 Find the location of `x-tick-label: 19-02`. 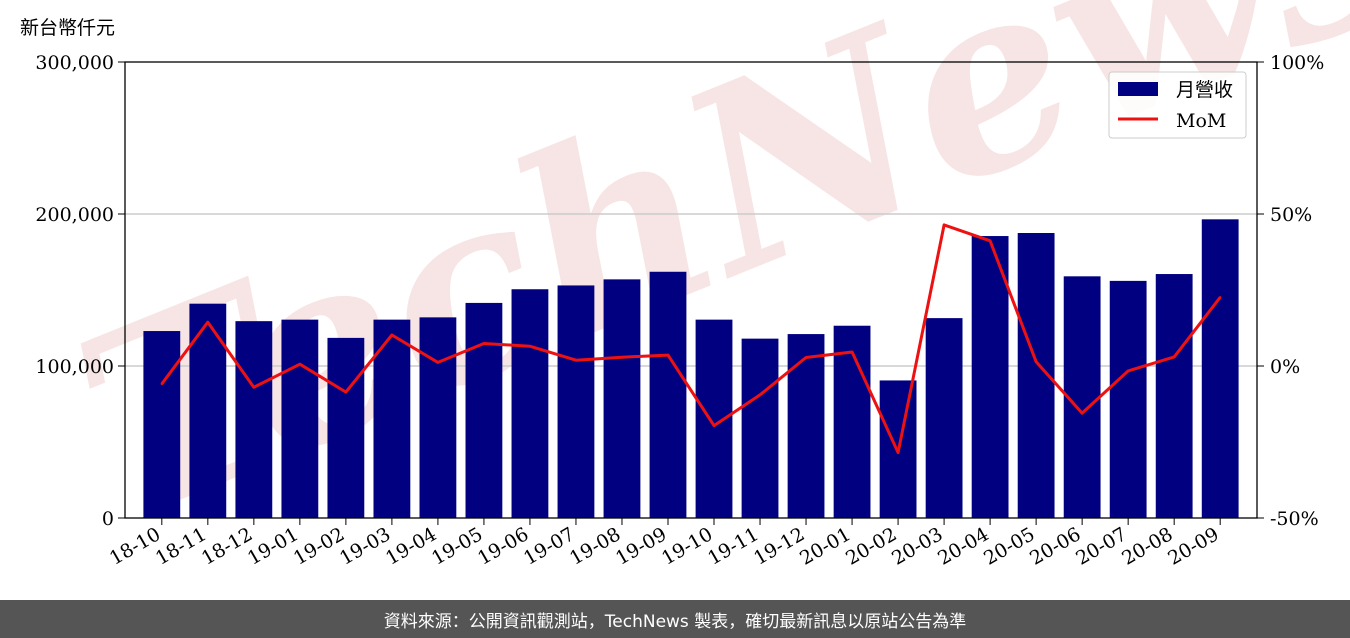

x-tick-label: 19-02 is located at coordinates (319, 546).